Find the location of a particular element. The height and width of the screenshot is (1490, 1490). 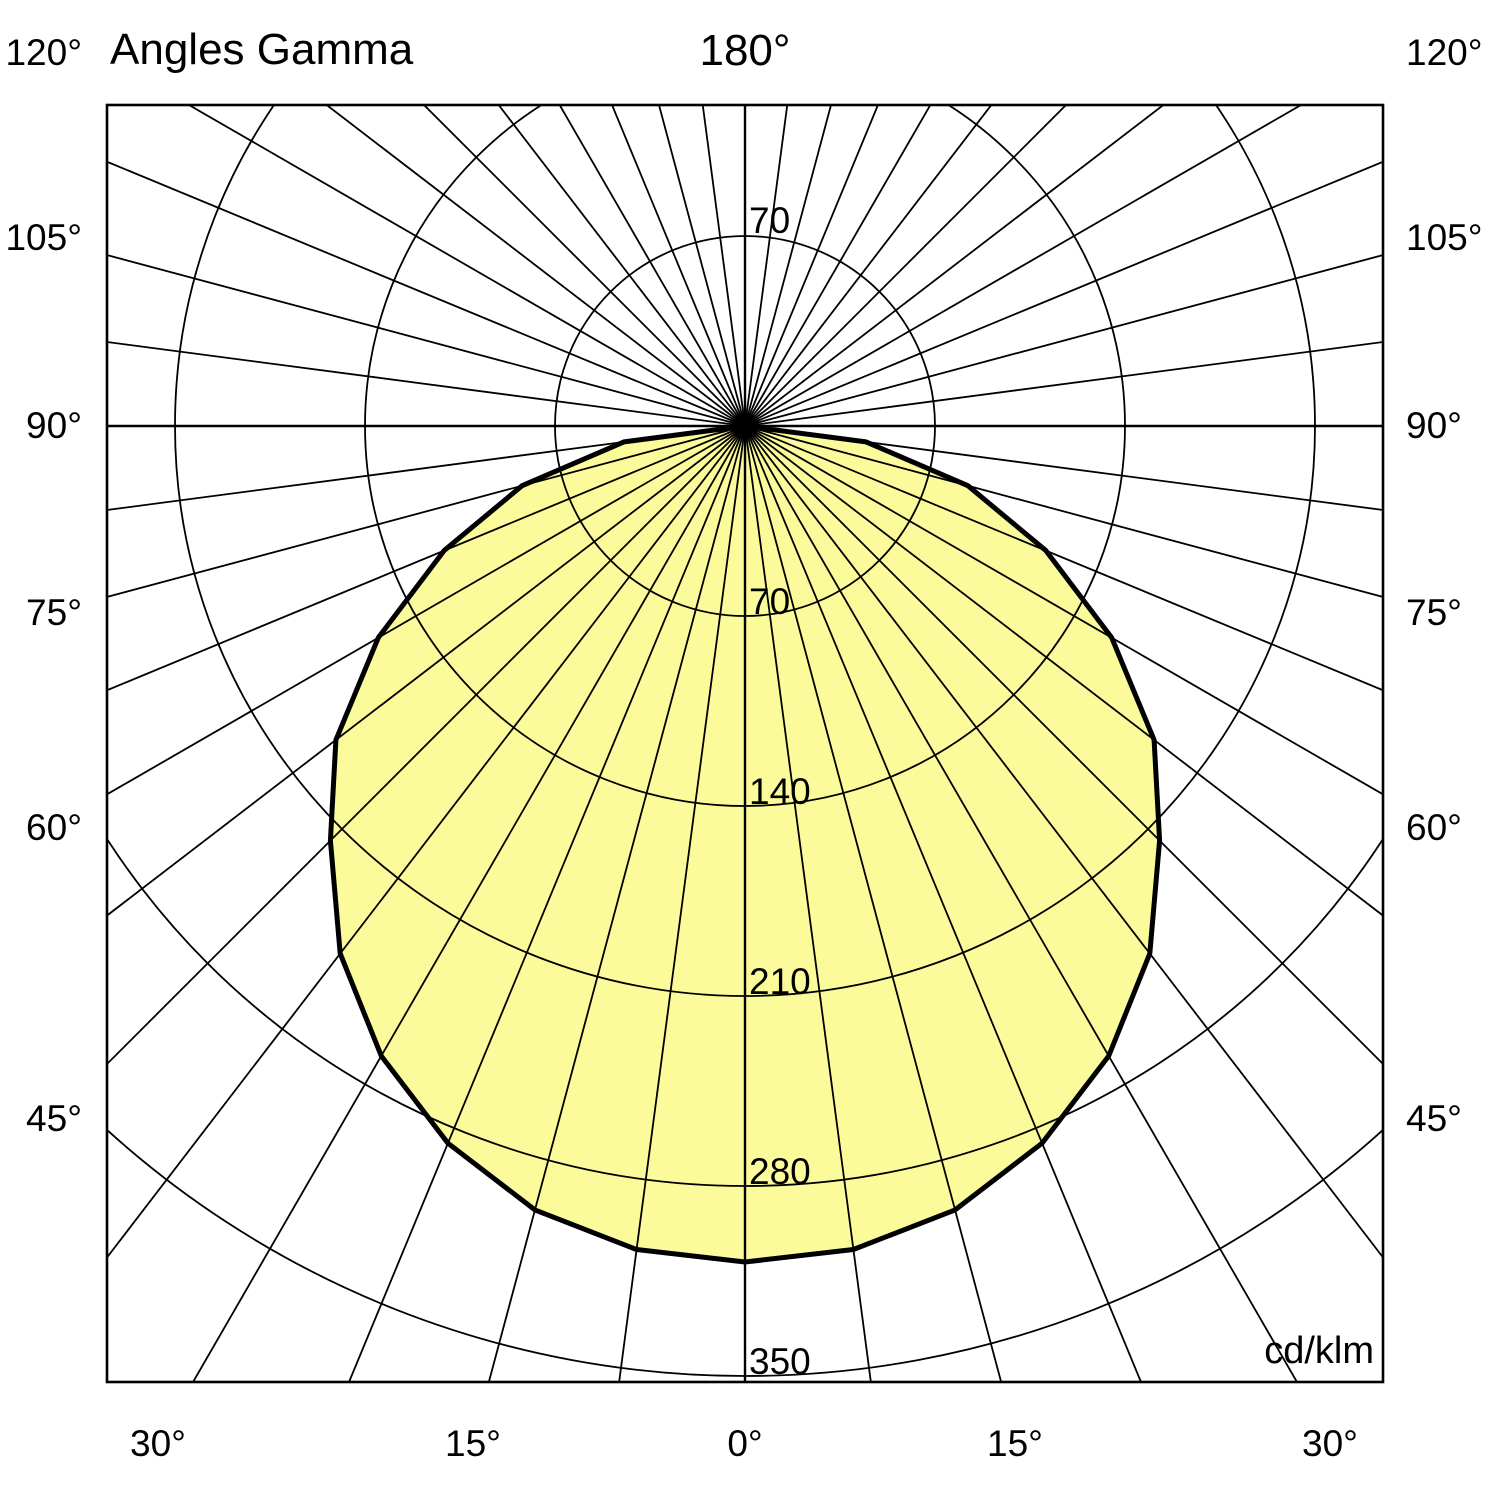

gamma-label-bottom-3: 15° is located at coordinates (1015, 1443).